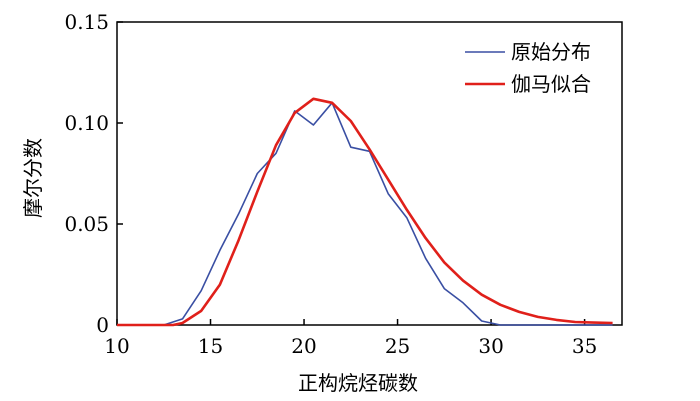  I want to click on x-tick-label: 20, so click(303, 346).